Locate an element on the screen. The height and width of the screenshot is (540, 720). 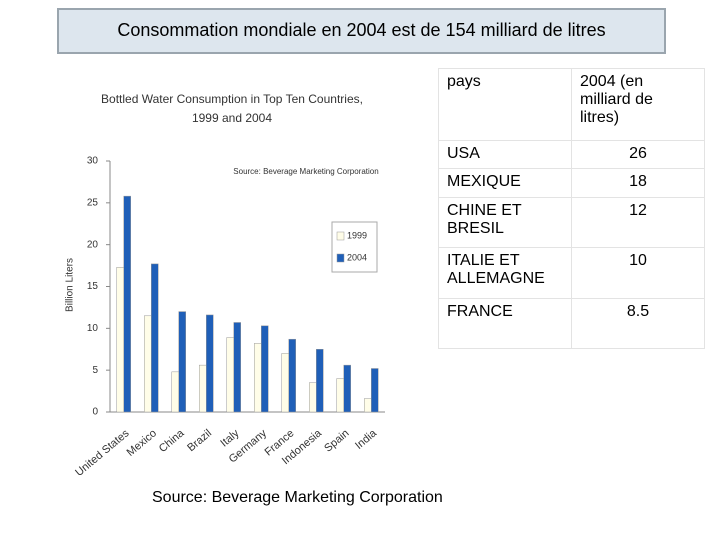
y-tick-label: 25 is located at coordinates (93, 202).